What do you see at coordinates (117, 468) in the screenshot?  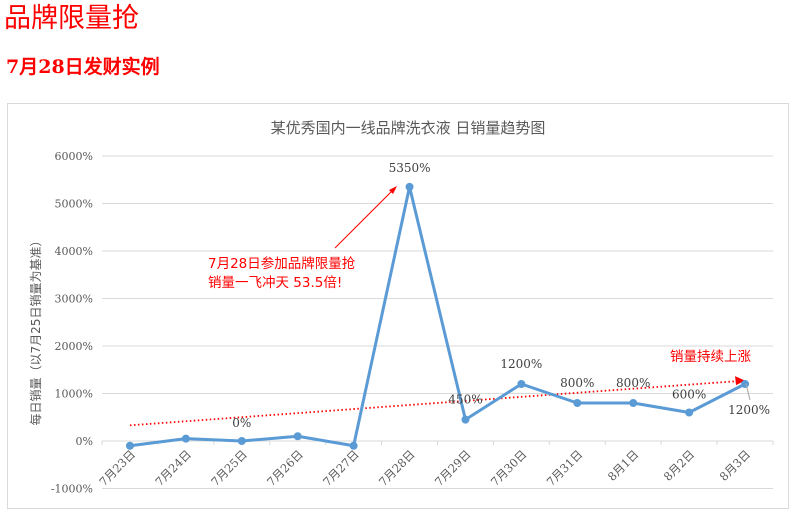 I see `x-tick-label: 7月23日` at bounding box center [117, 468].